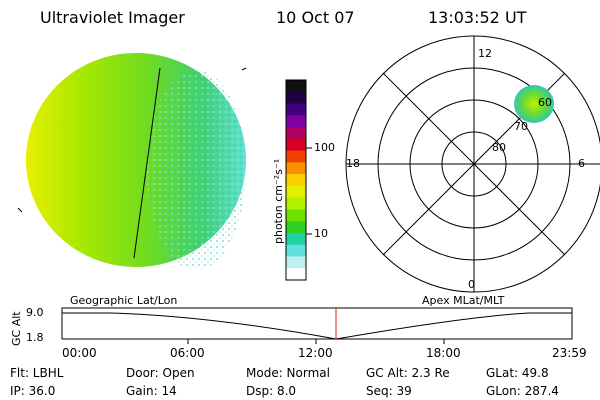 The width and height of the screenshot is (600, 400). What do you see at coordinates (187, 353) in the screenshot?
I see `timeline-xtick-0600: 06:00` at bounding box center [187, 353].